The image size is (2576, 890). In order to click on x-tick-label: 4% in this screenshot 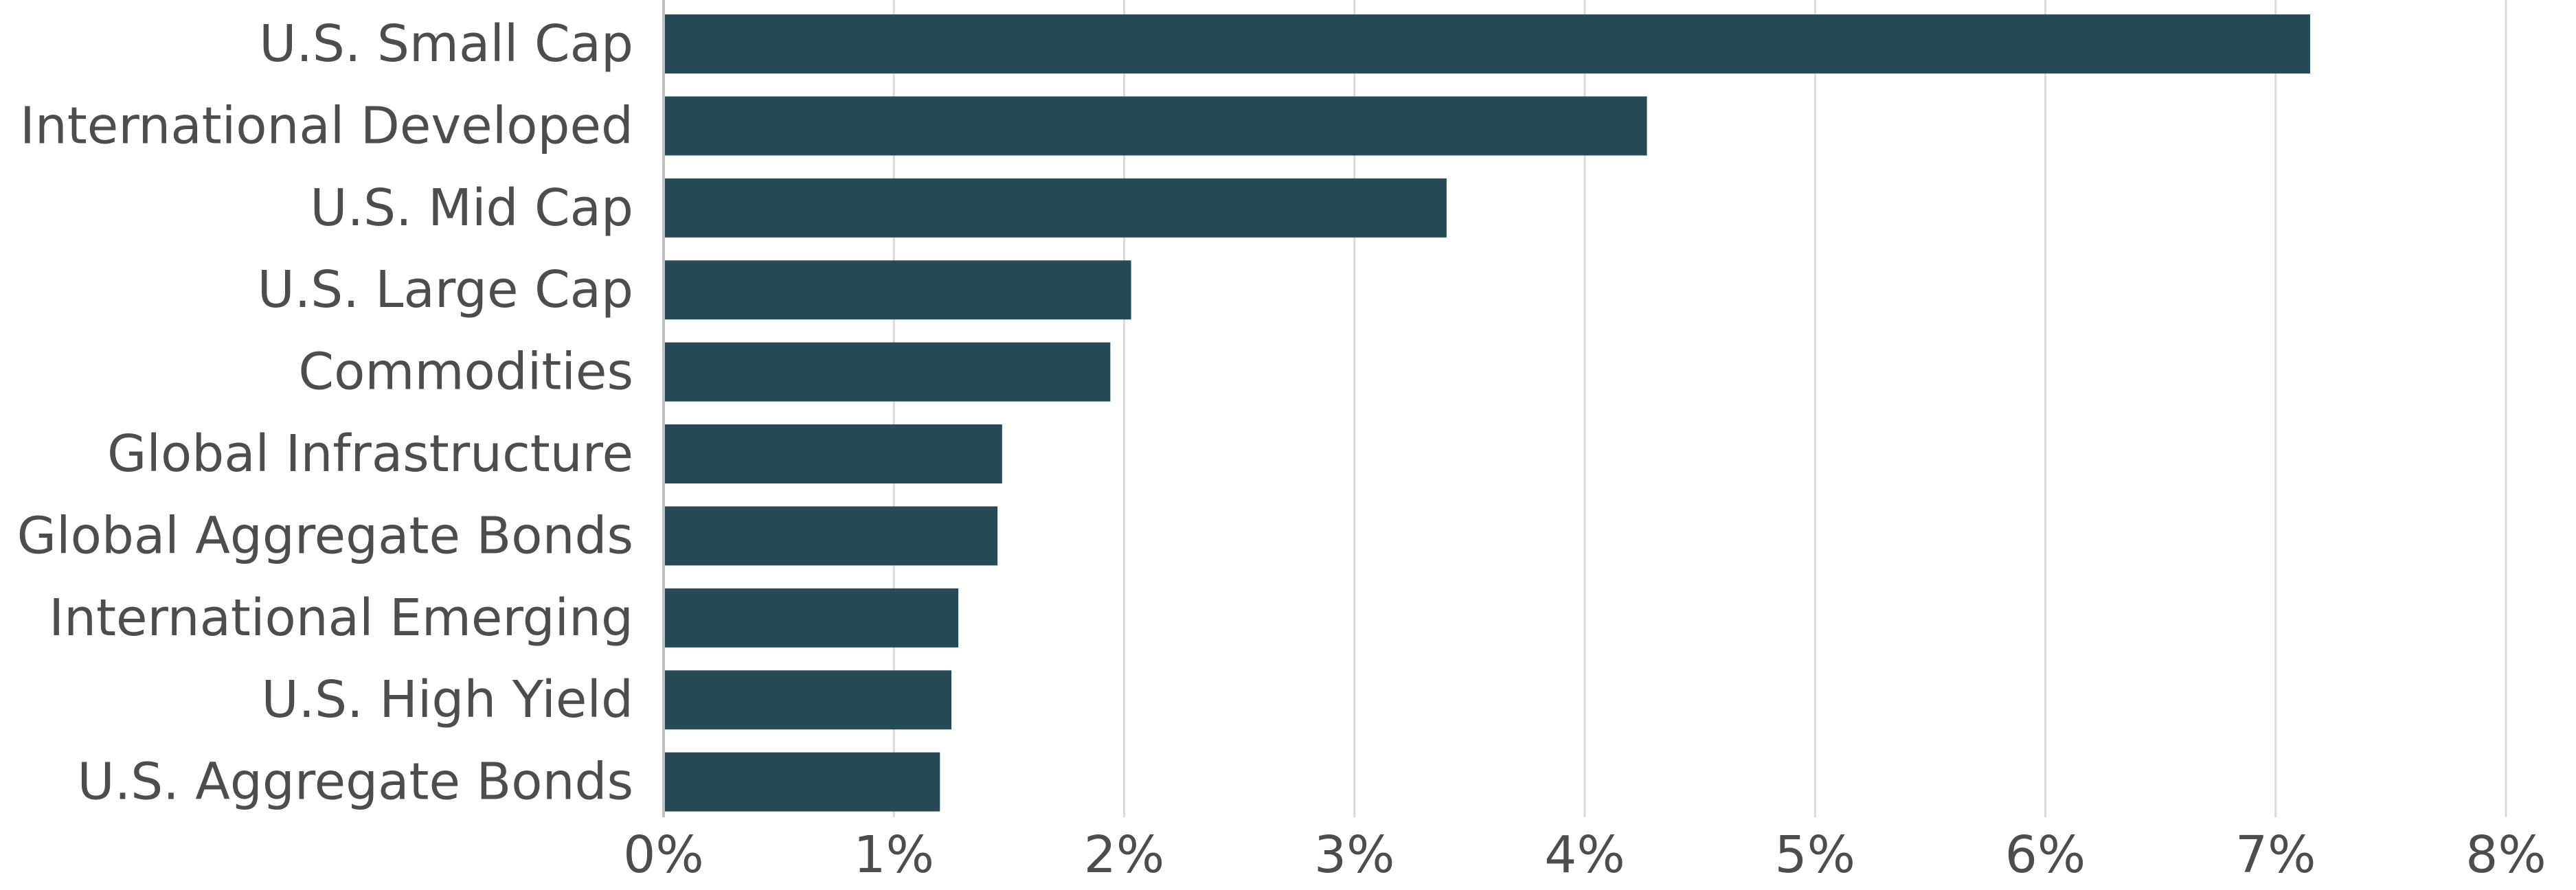, I will do `click(1584, 855)`.